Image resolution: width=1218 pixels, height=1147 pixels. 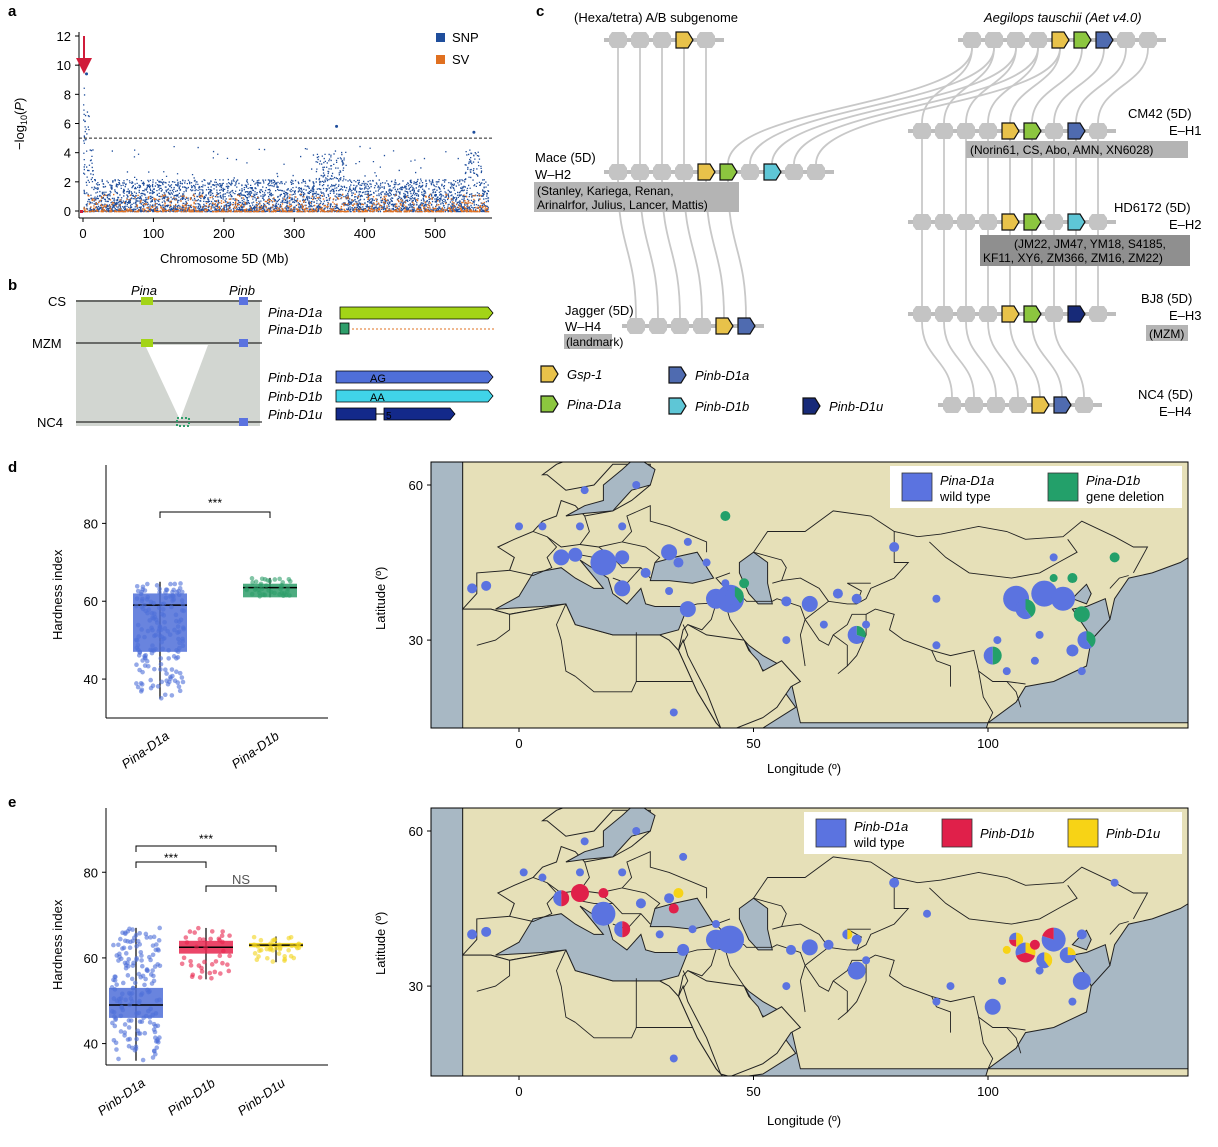 I want to click on e-ylabel: Hardness index, so click(x=57, y=944).